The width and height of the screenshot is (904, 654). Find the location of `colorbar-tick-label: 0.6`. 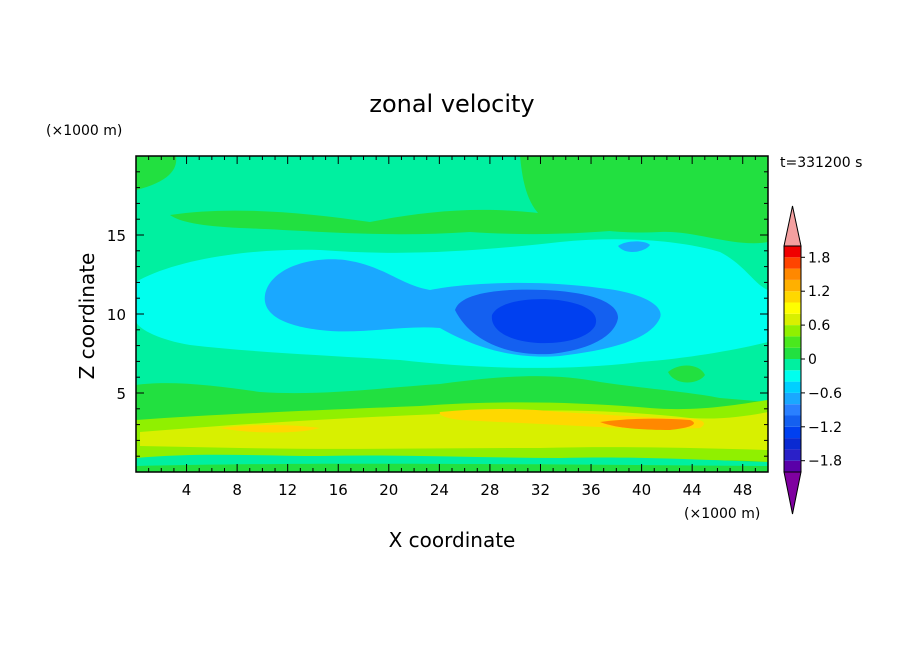

colorbar-tick-label: 0.6 is located at coordinates (819, 326).